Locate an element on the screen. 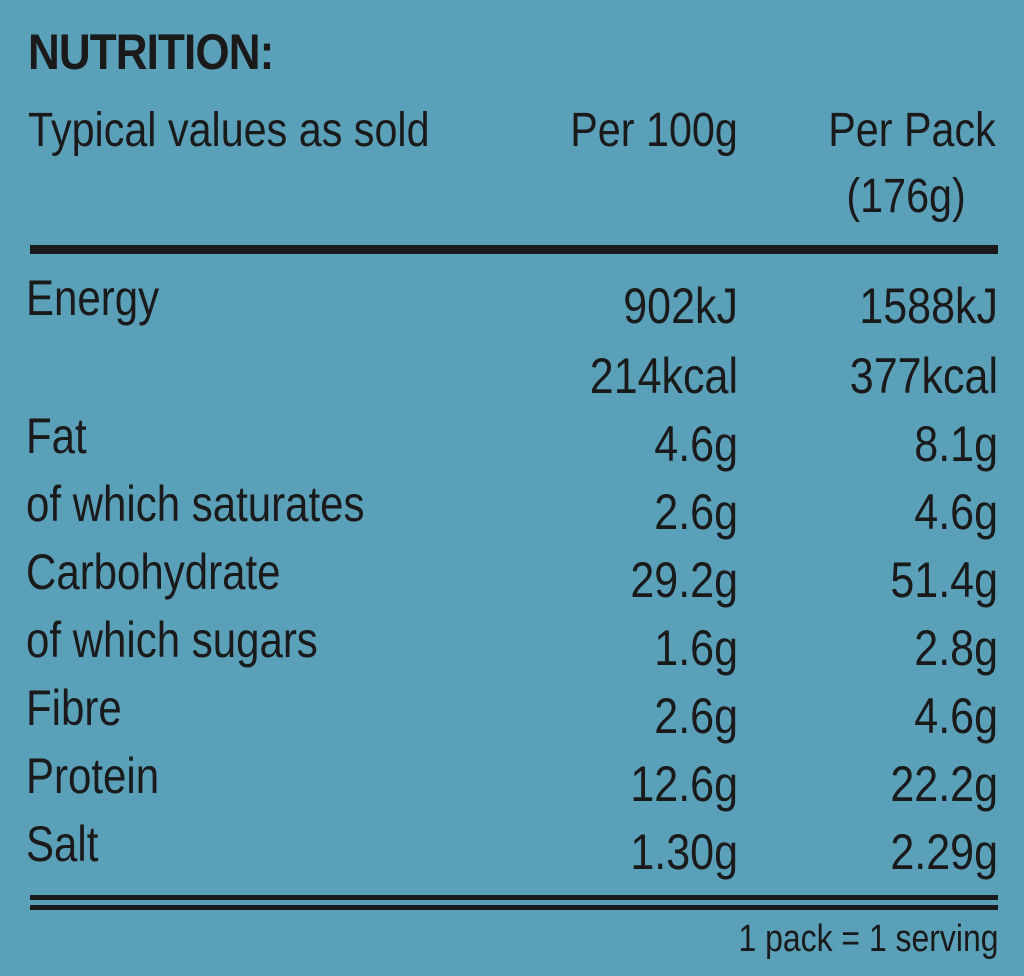 The height and width of the screenshot is (976, 1024). per-pack-value: 22.2g is located at coordinates (944, 784).